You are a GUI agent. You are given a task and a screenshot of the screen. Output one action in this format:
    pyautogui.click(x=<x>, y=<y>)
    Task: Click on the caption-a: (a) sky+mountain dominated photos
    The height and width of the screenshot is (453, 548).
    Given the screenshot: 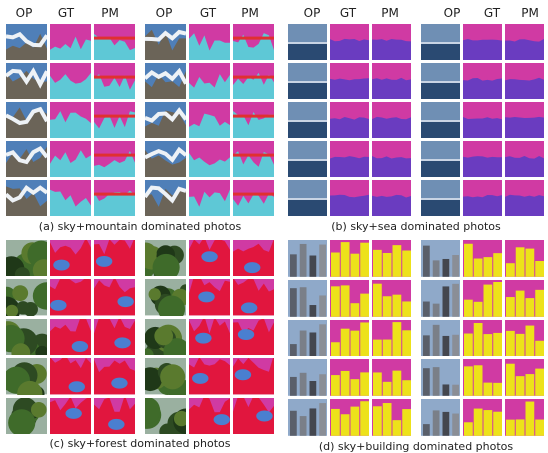 What is the action you would take?
    pyautogui.click(x=140, y=226)
    